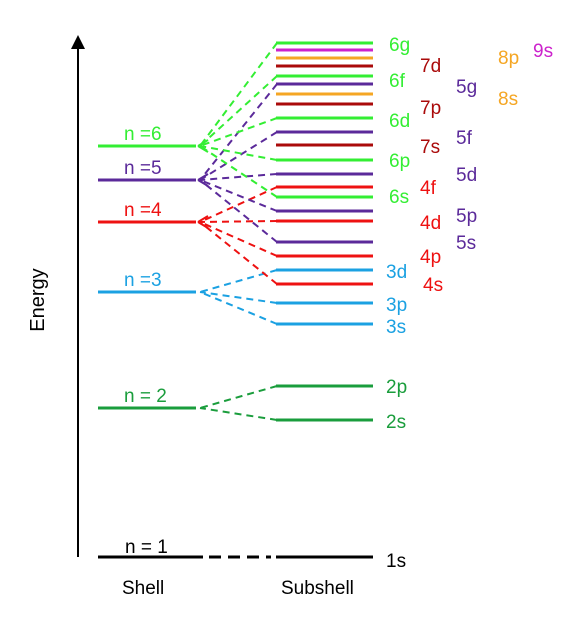  Describe the element at coordinates (38, 299) in the screenshot. I see `energy-axis-label: Energy` at that location.